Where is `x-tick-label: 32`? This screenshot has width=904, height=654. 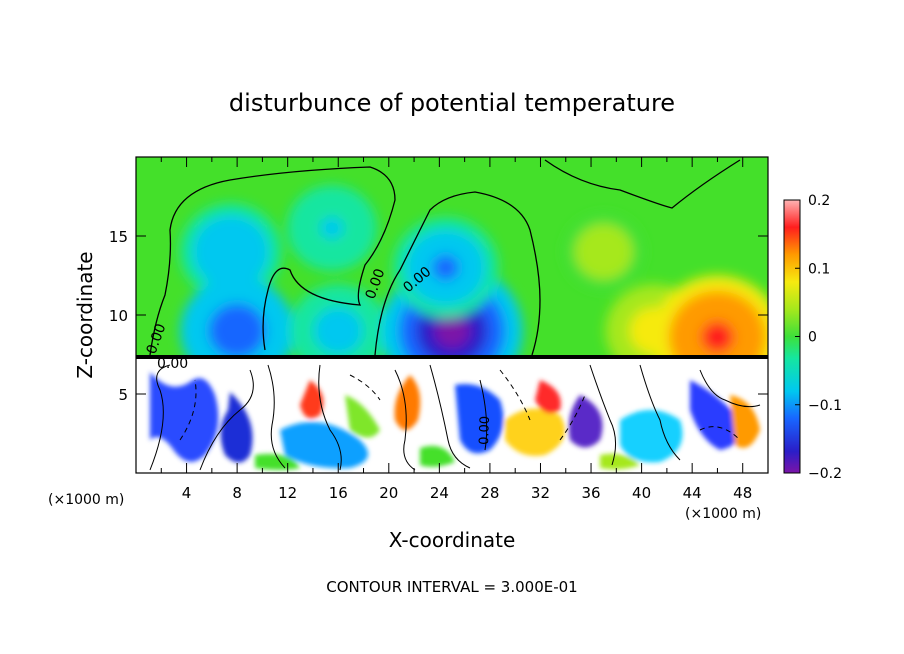 x-tick-label: 32 is located at coordinates (540, 493).